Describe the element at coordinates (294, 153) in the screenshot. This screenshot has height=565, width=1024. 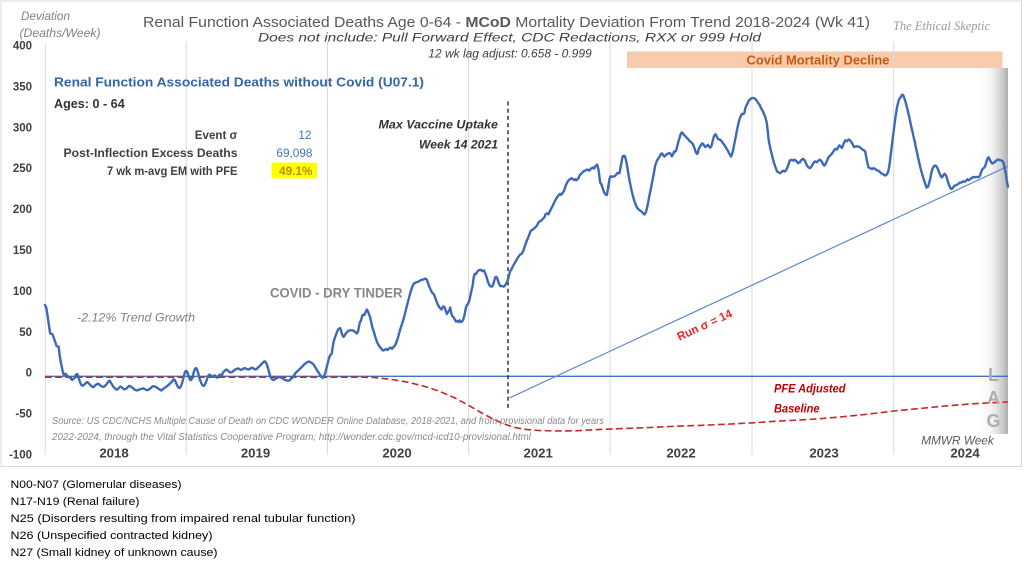
I see `svg-text: 69,098` at that location.